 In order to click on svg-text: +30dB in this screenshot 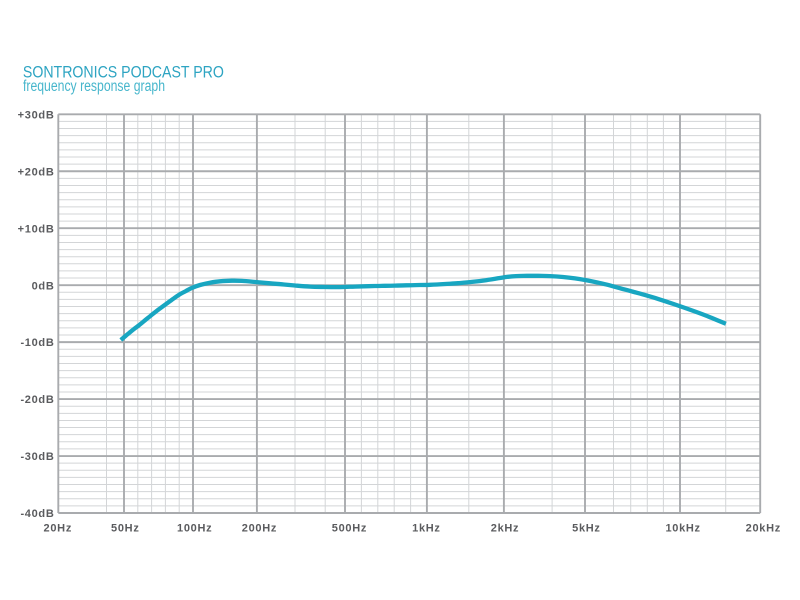, I will do `click(36, 115)`.